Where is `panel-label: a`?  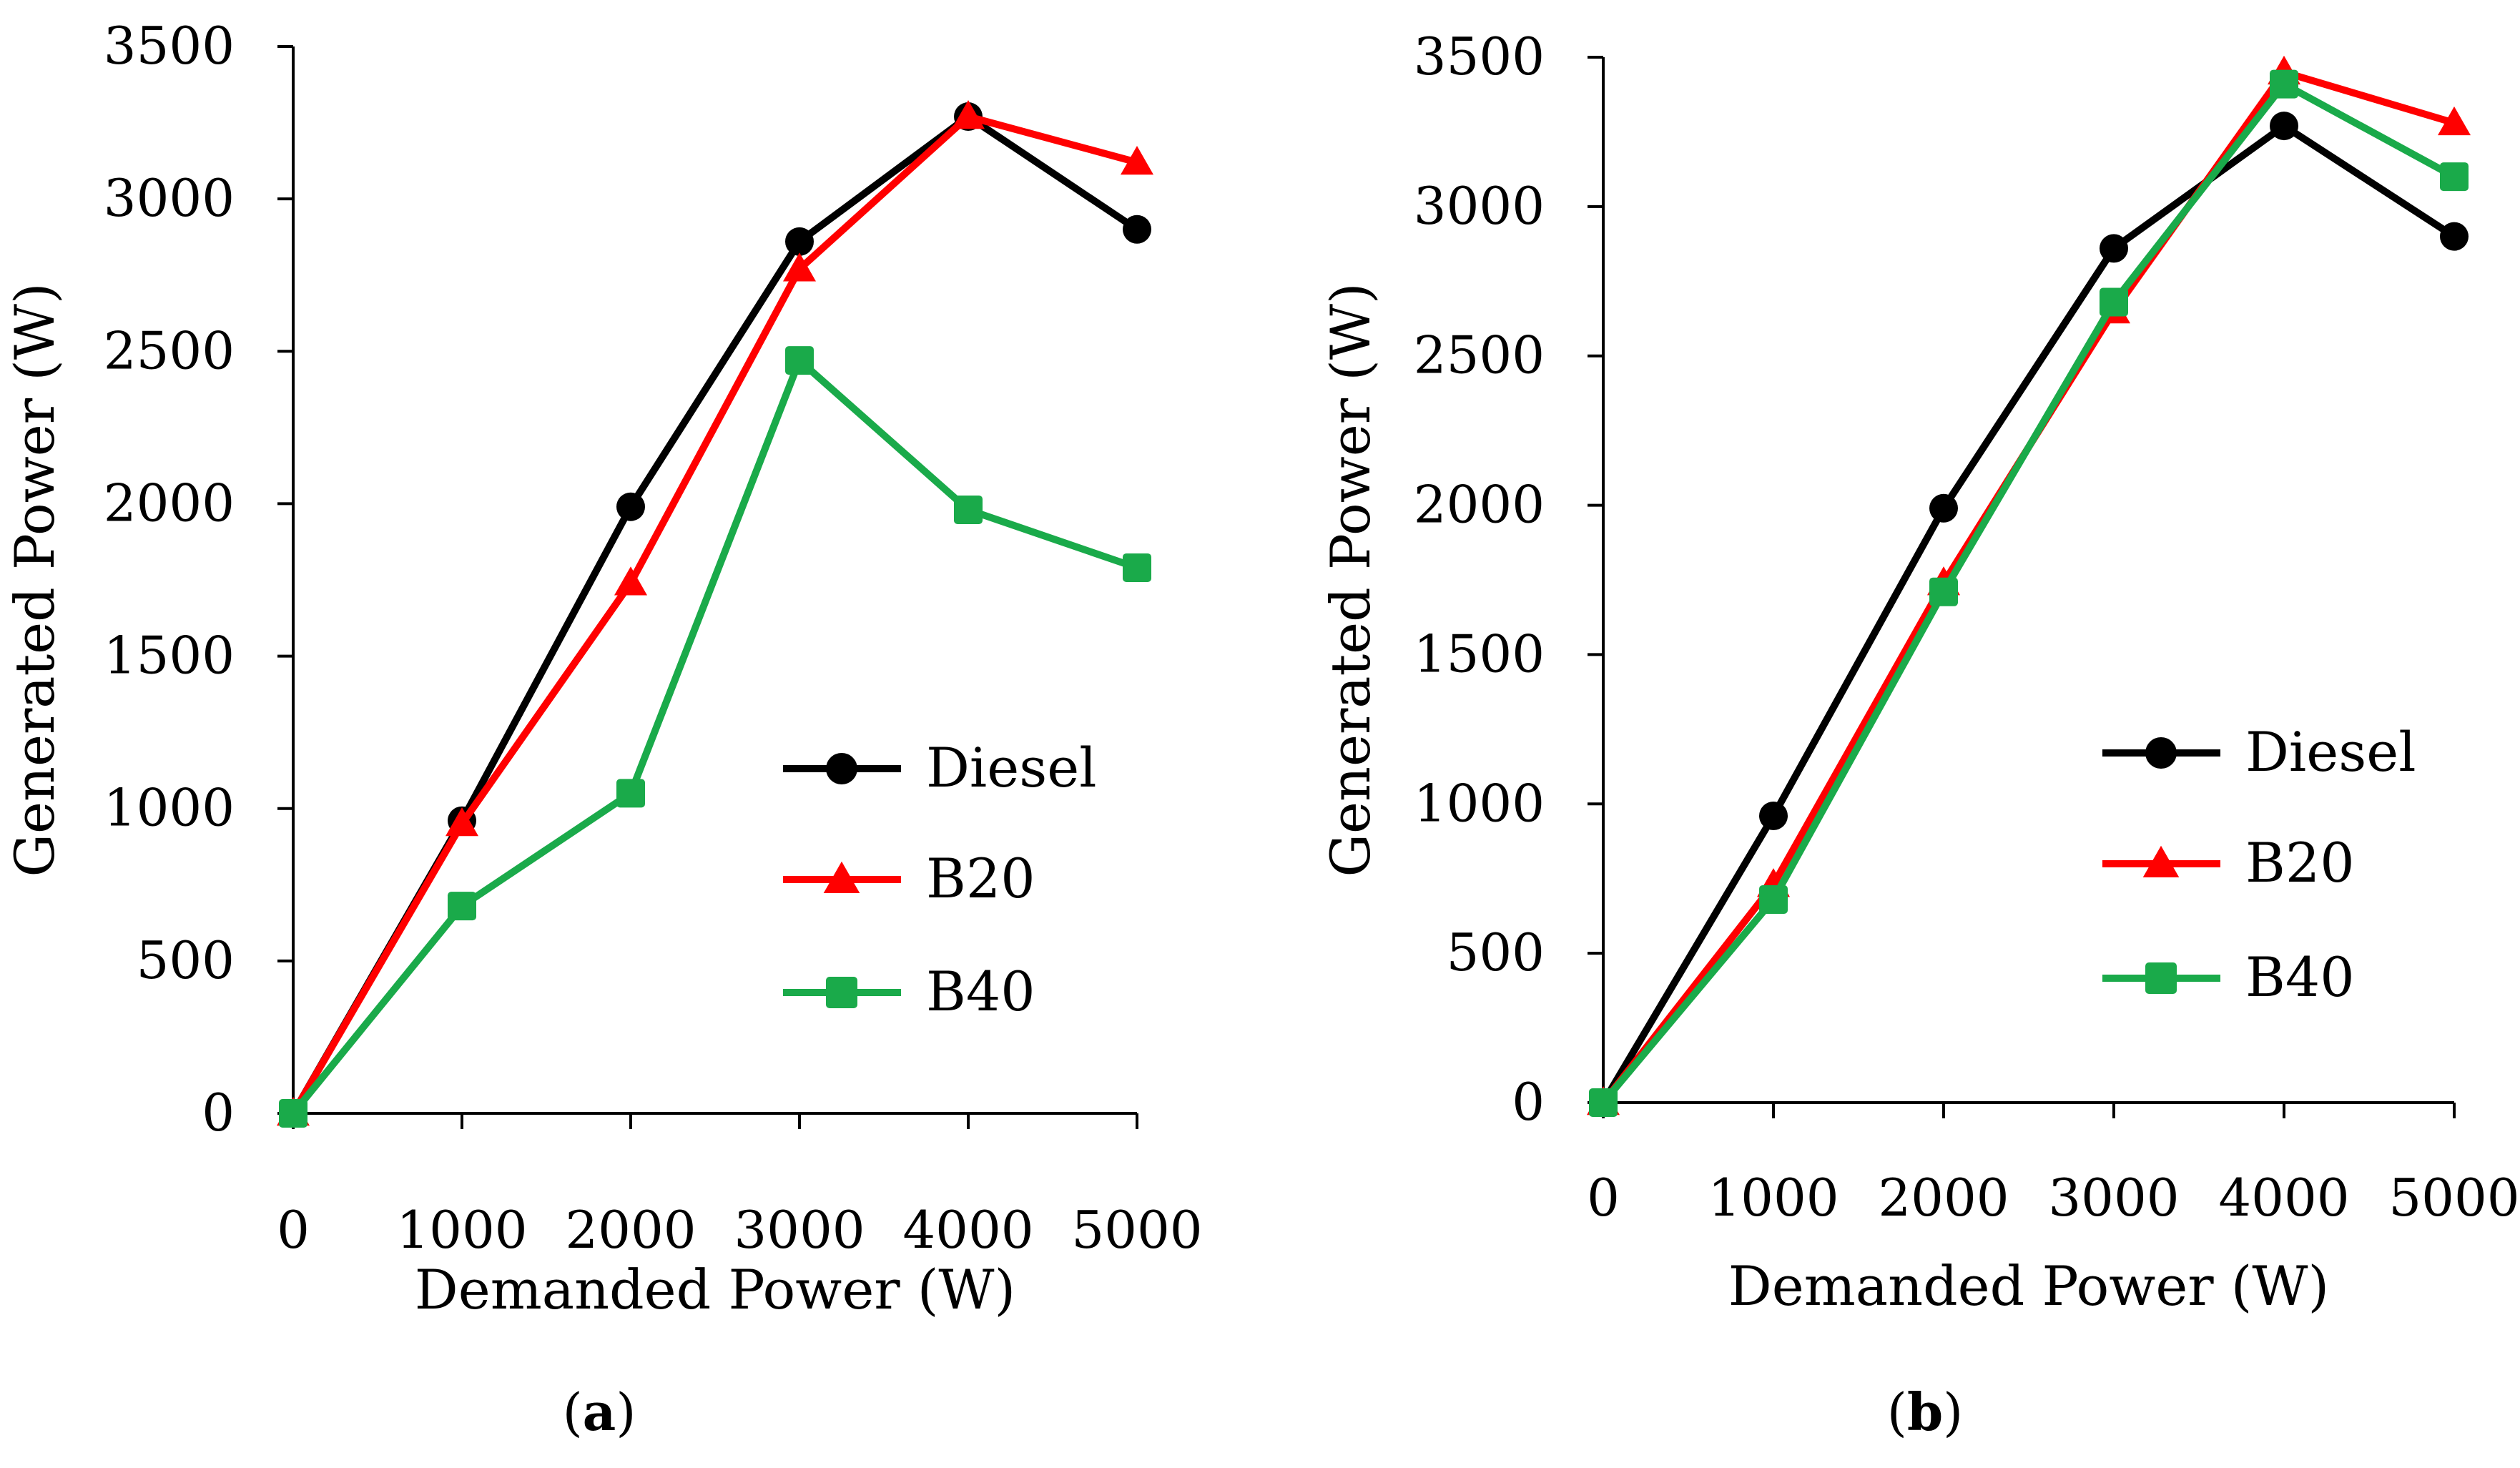
panel-label: a is located at coordinates (599, 1411).